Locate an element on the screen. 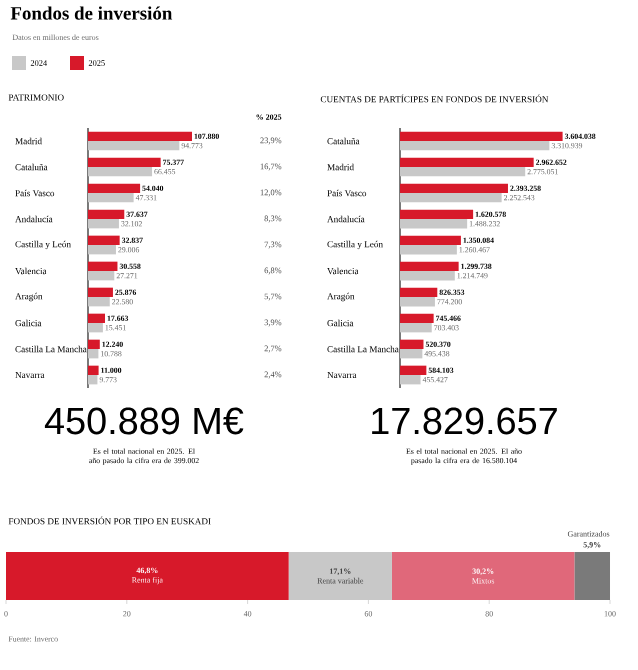 Image resolution: width=638 pixels, height=670 pixels. text: 17.829.657 is located at coordinates (464, 421).